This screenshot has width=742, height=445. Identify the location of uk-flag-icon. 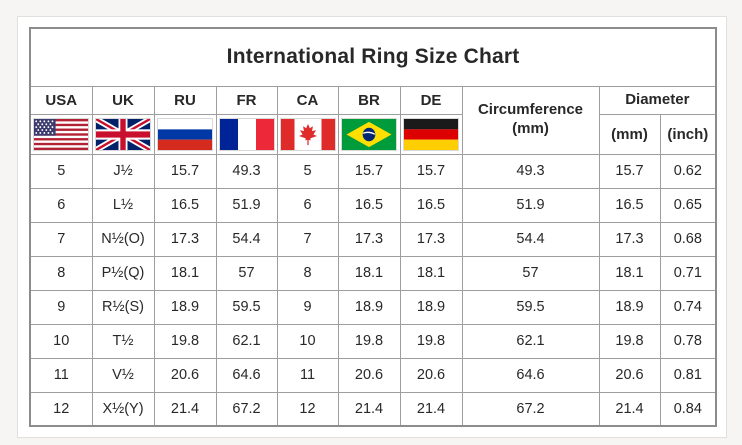
(123, 134).